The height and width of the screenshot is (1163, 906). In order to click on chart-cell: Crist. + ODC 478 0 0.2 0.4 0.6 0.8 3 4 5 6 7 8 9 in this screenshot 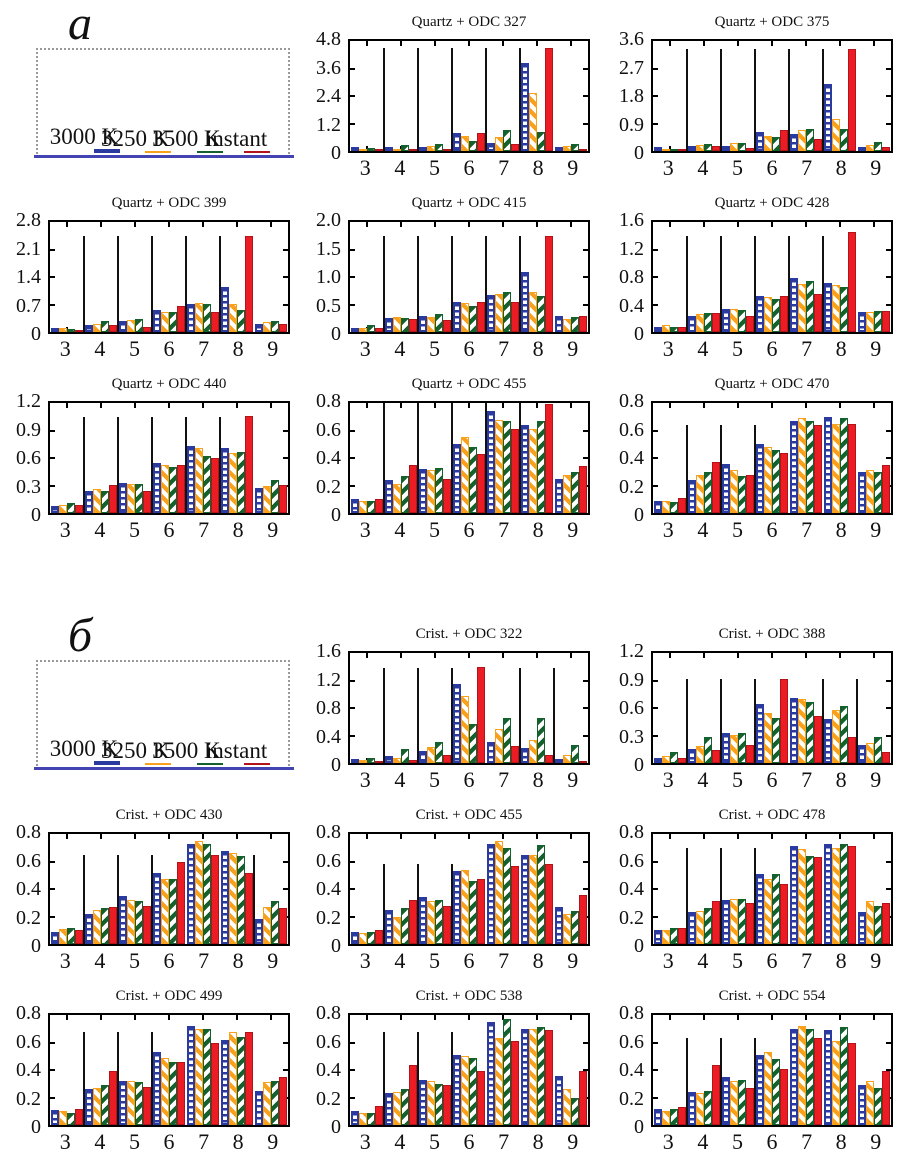, I will do `click(754, 887)`.